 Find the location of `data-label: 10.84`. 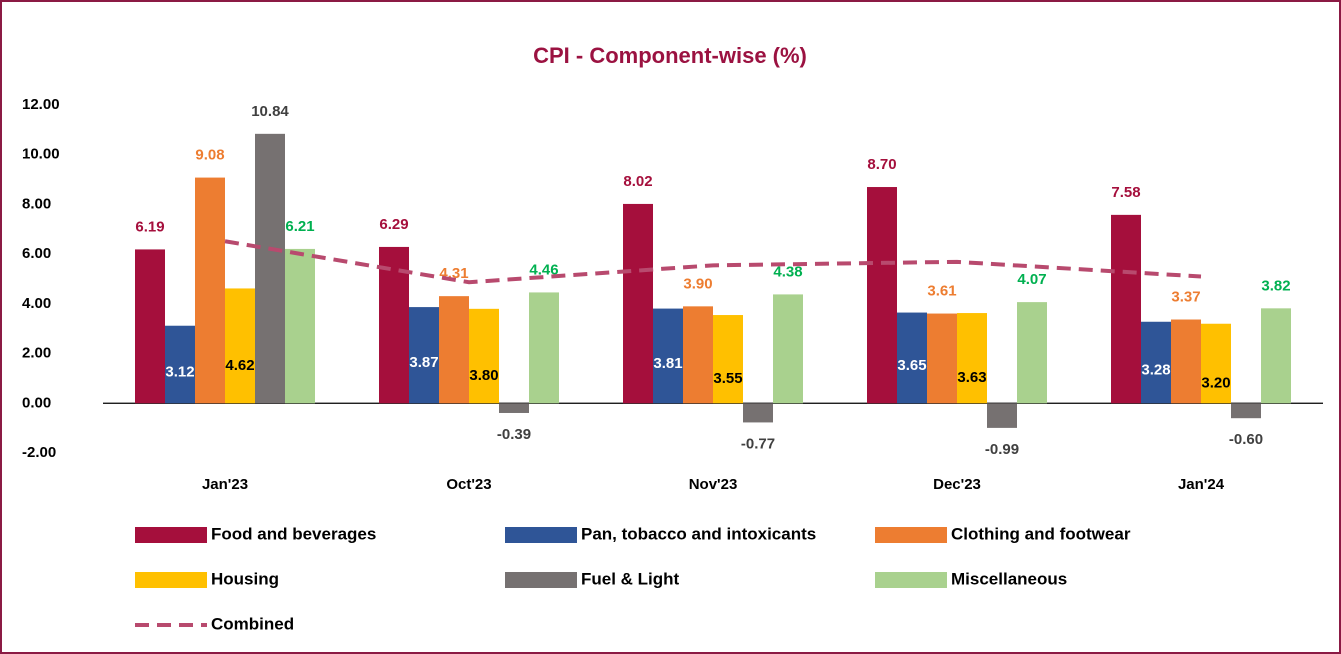

data-label: 10.84 is located at coordinates (270, 111).